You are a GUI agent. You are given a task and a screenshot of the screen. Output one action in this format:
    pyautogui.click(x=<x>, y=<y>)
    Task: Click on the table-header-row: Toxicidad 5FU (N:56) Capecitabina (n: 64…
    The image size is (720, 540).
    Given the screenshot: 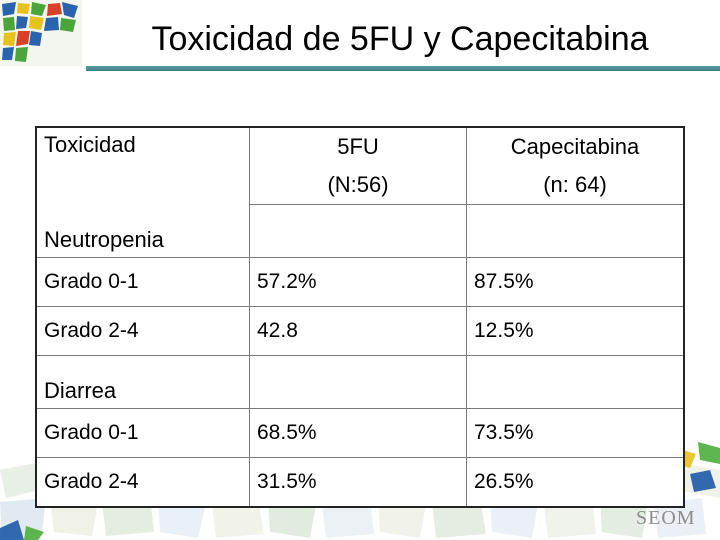 What is the action you would take?
    pyautogui.click(x=360, y=165)
    